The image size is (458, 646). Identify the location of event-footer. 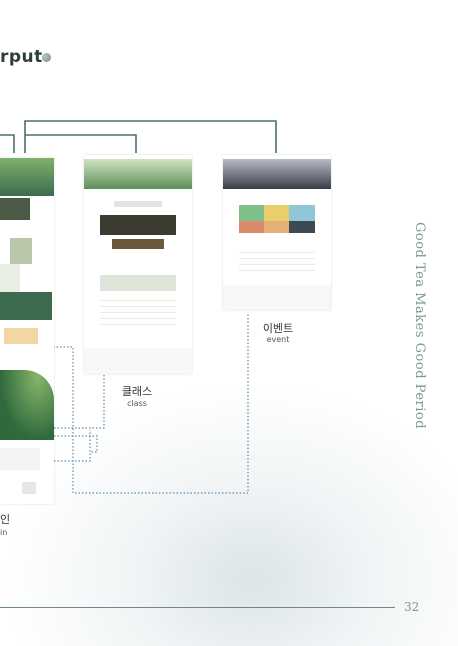
(277, 297).